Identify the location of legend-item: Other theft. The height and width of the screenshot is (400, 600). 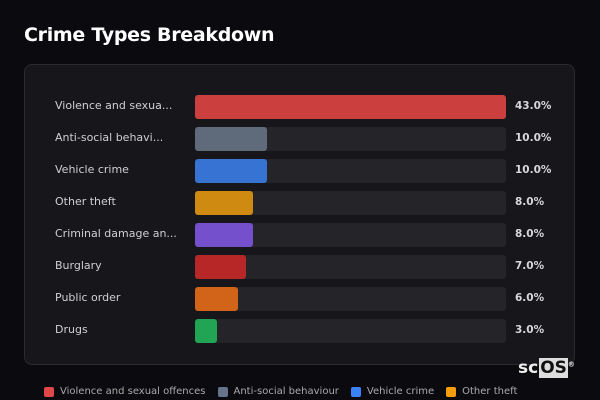
(481, 391).